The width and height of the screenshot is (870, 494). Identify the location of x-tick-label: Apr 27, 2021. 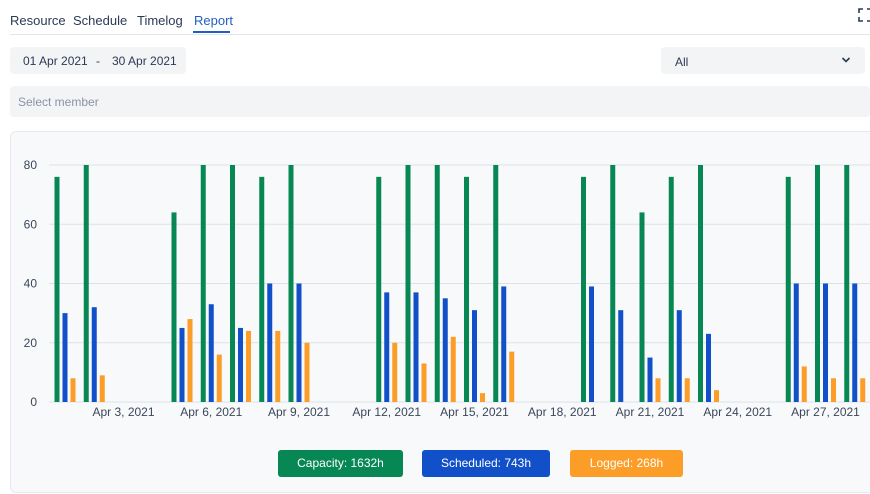
(825, 412).